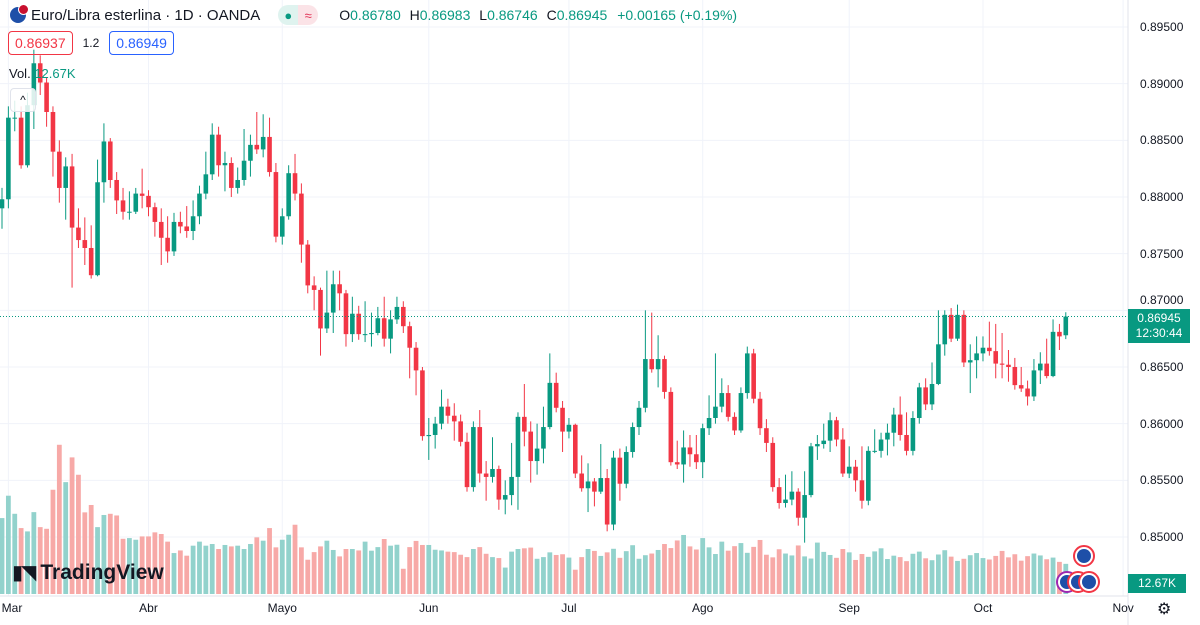 The image size is (1200, 625). What do you see at coordinates (1162, 196) in the screenshot?
I see `price-tick-label: 0.88000` at bounding box center [1162, 196].